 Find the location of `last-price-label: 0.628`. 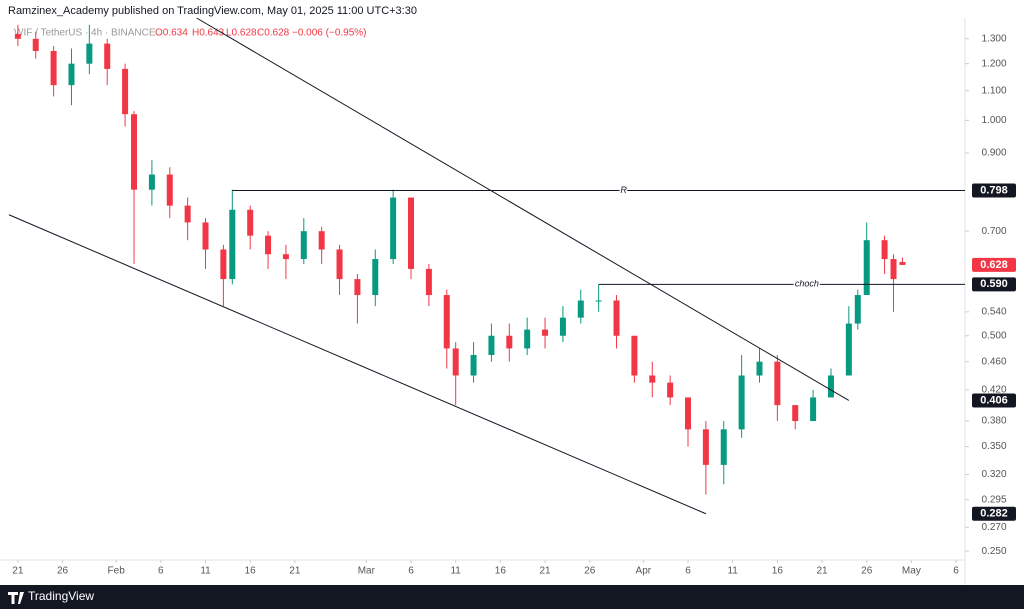

last-price-label: 0.628 is located at coordinates (994, 265).